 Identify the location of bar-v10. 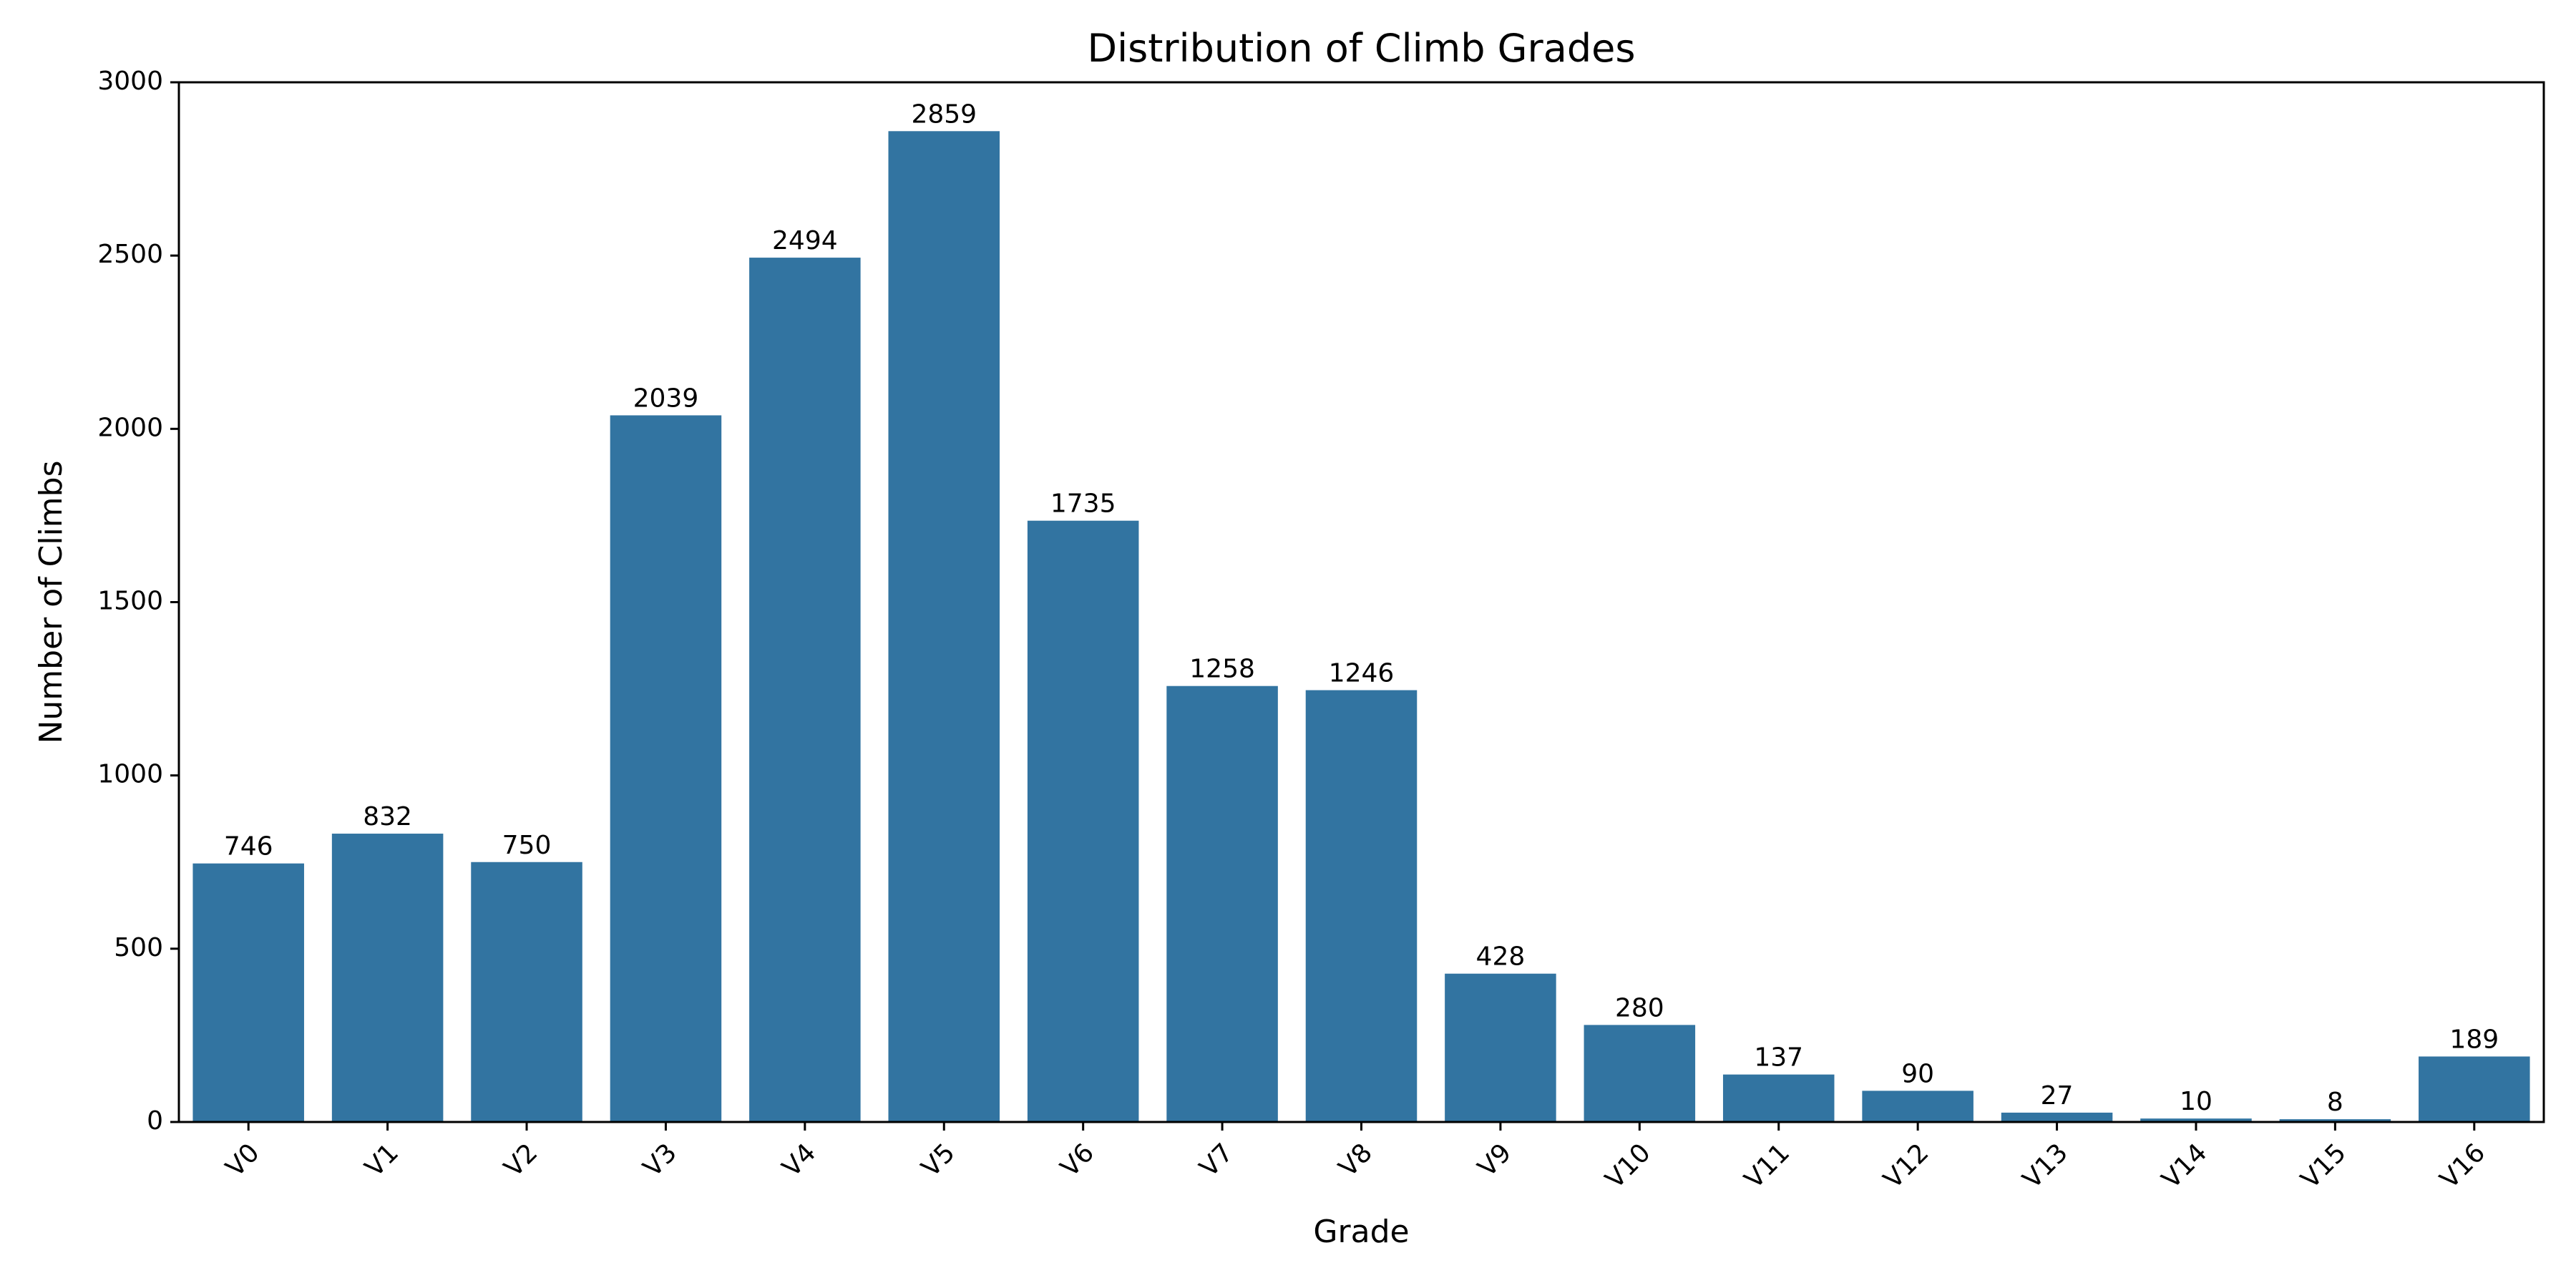
(1640, 1073).